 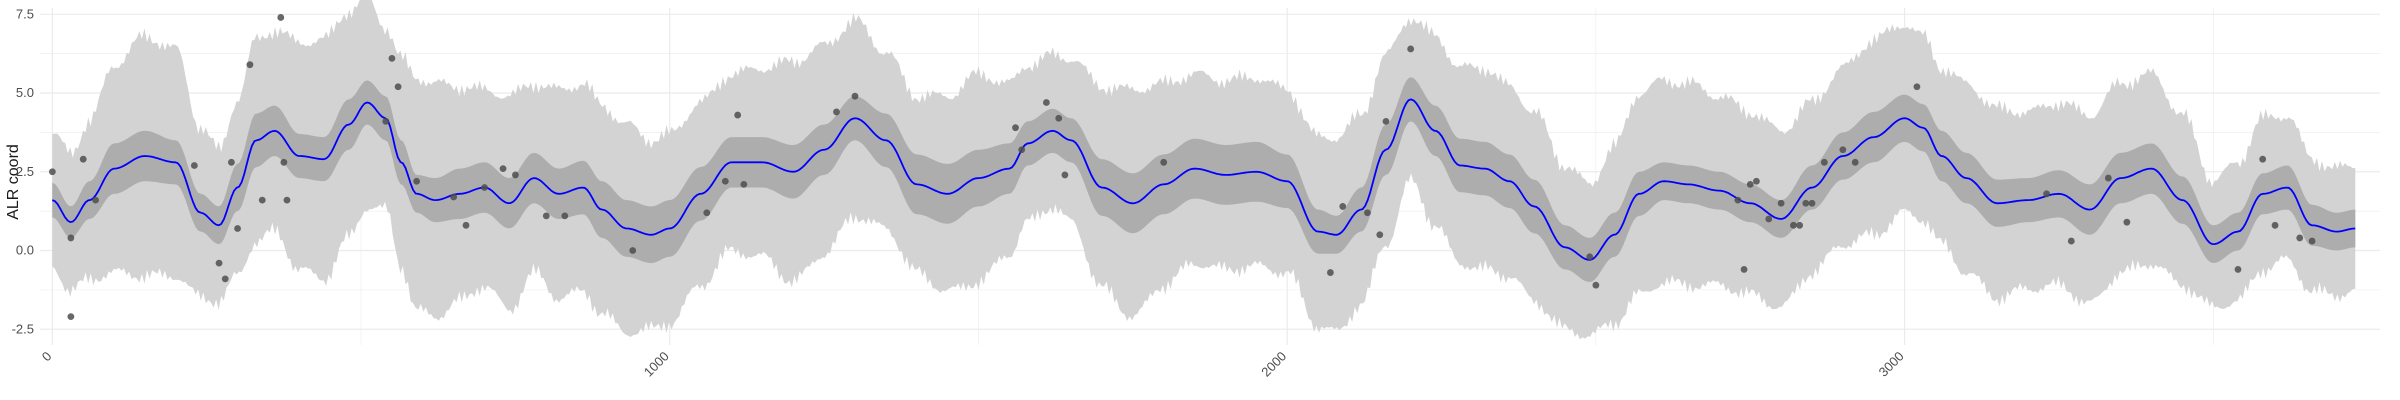 I want to click on y-tick-label: 0.0, so click(x=25, y=250).